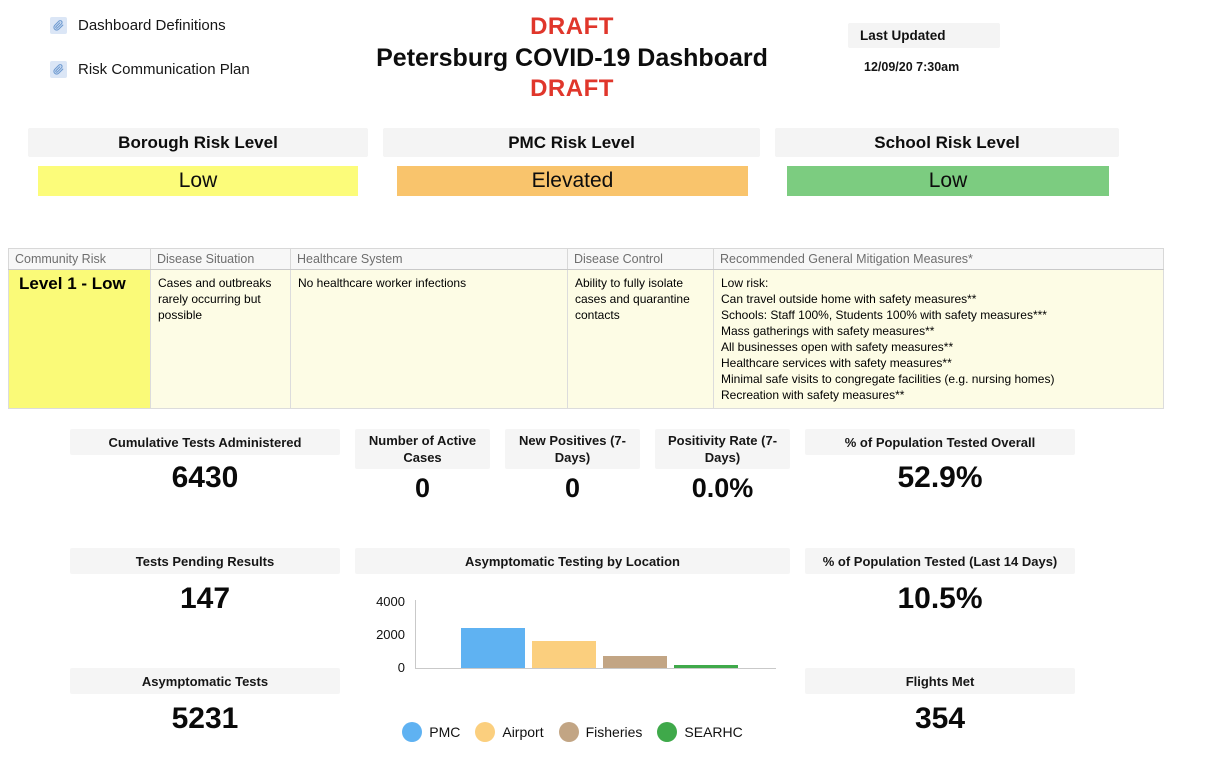 This screenshot has width=1212, height=762. What do you see at coordinates (401, 667) in the screenshot?
I see `y-axis-tick: 0` at bounding box center [401, 667].